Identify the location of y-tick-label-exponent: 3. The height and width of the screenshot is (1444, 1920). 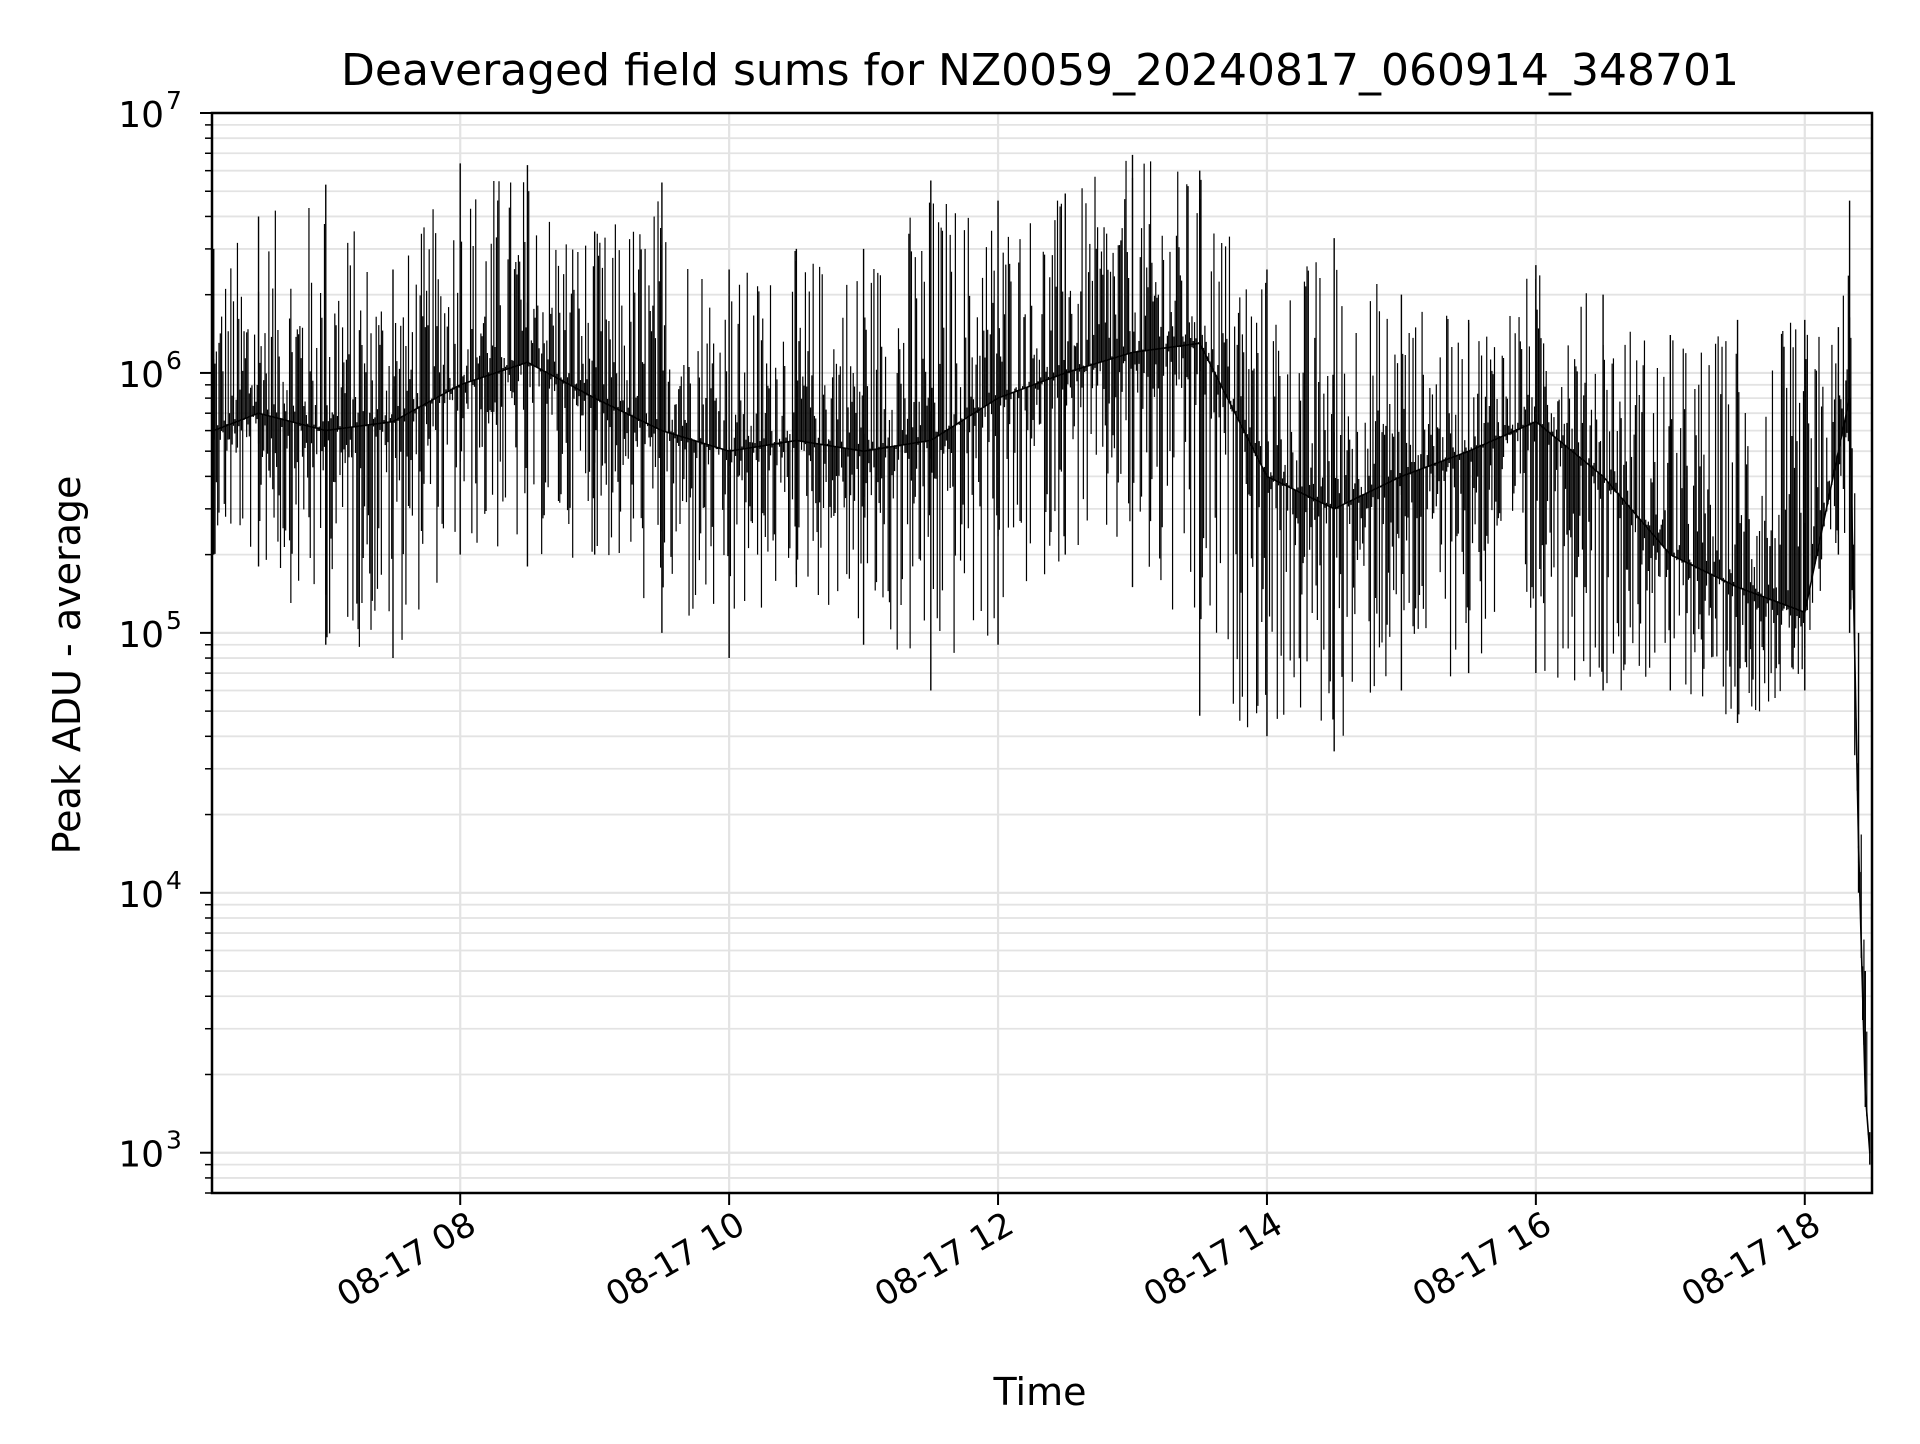
(174, 1140).